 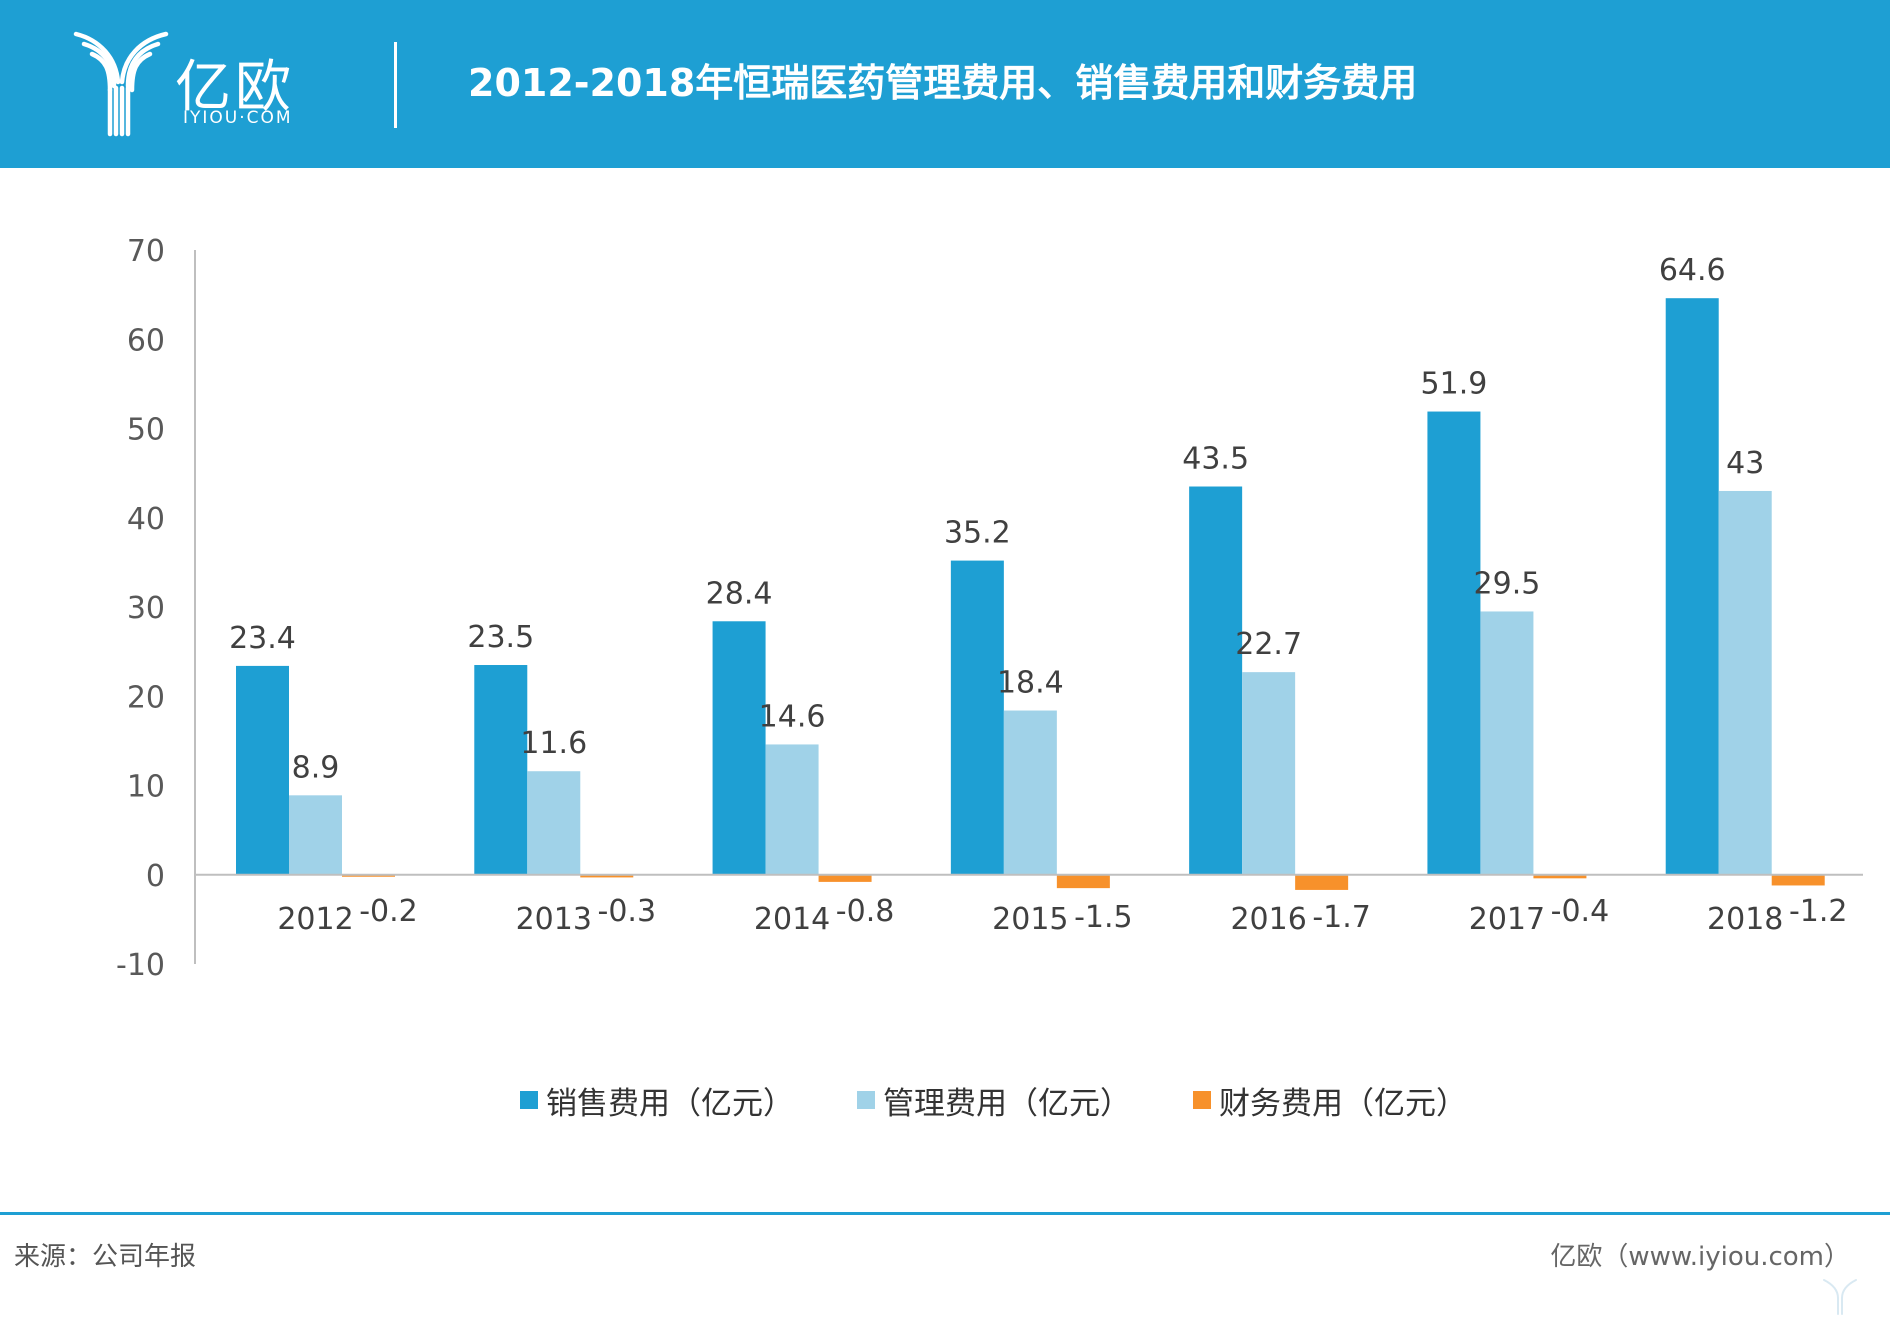 I want to click on x-tick-label: 2015, so click(x=1030, y=919).